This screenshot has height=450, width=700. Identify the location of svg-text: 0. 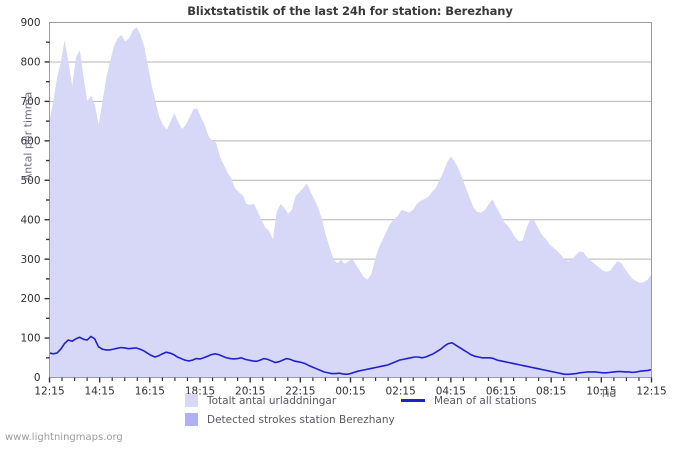
(37, 378).